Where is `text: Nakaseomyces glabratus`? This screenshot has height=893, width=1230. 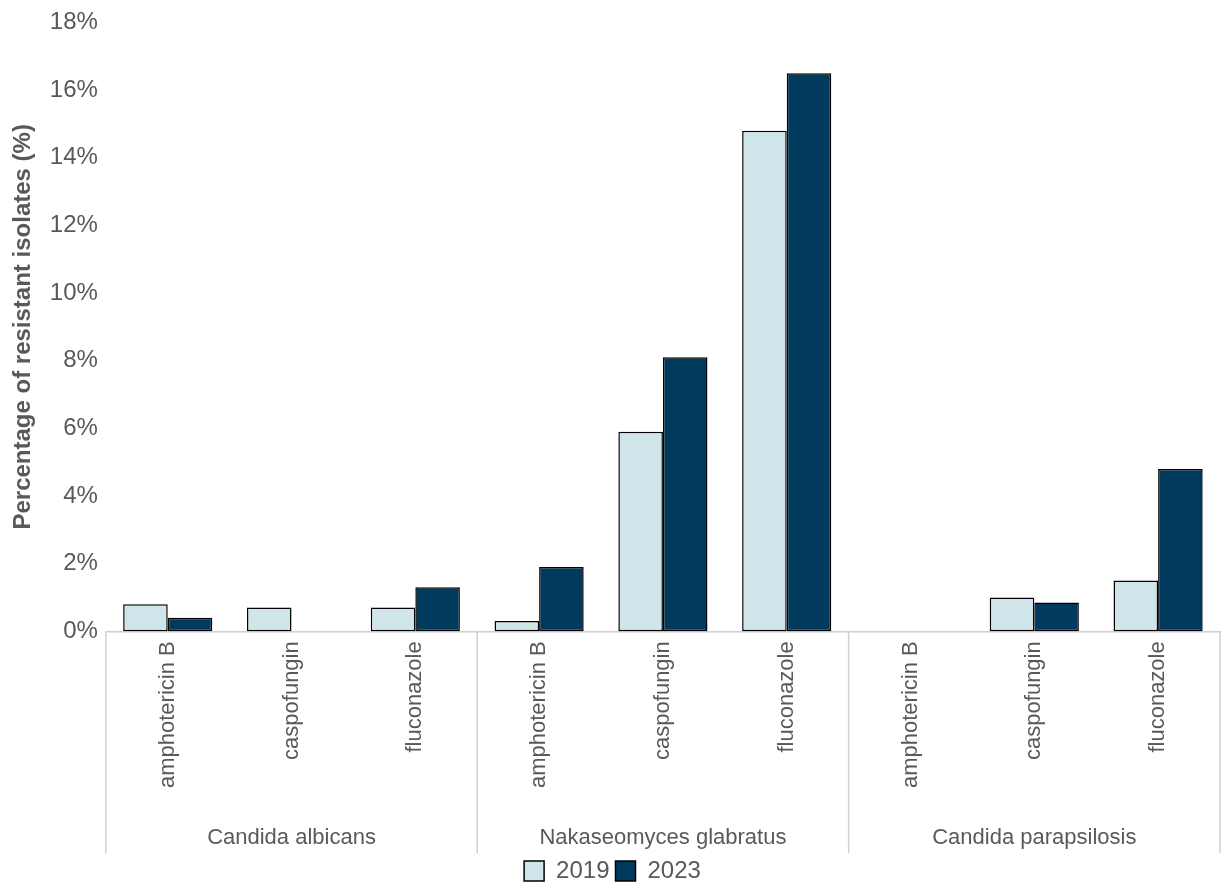
text: Nakaseomyces glabratus is located at coordinates (663, 837).